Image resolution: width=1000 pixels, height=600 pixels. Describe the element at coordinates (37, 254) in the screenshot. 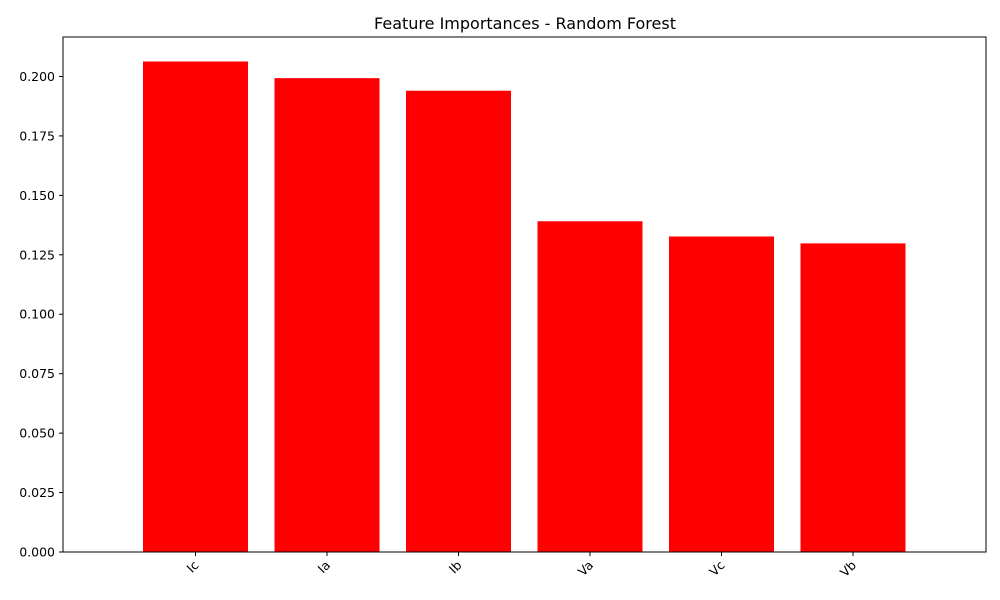

I see `y-tick-label: 0.125` at that location.